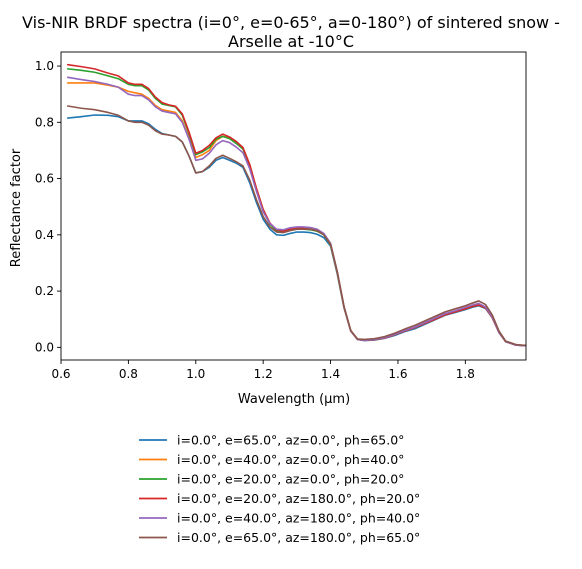  I want to click on legend-label: i=0.0°, e=20.0°, az=180.0°, ph=20.0°, so click(298, 498).